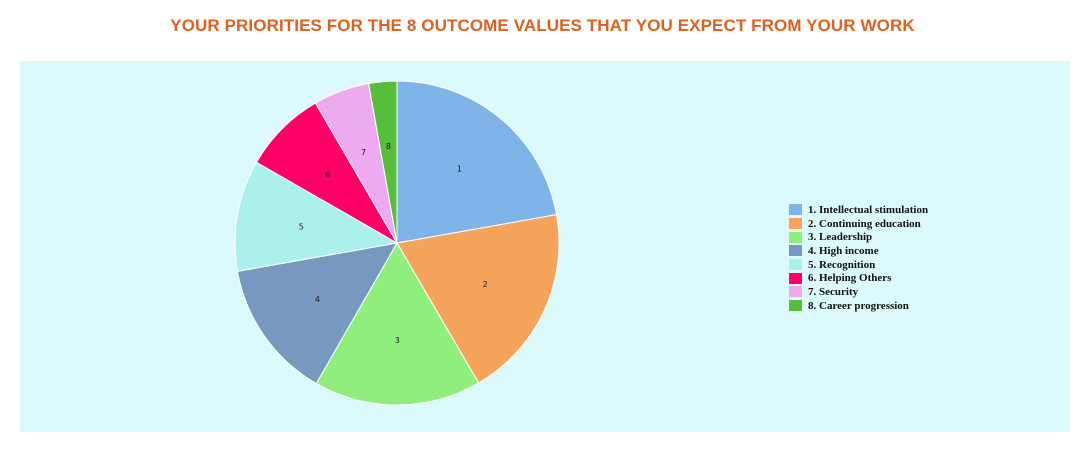 This screenshot has width=1085, height=450. I want to click on legend-label-5: 5. Recognition, so click(842, 264).